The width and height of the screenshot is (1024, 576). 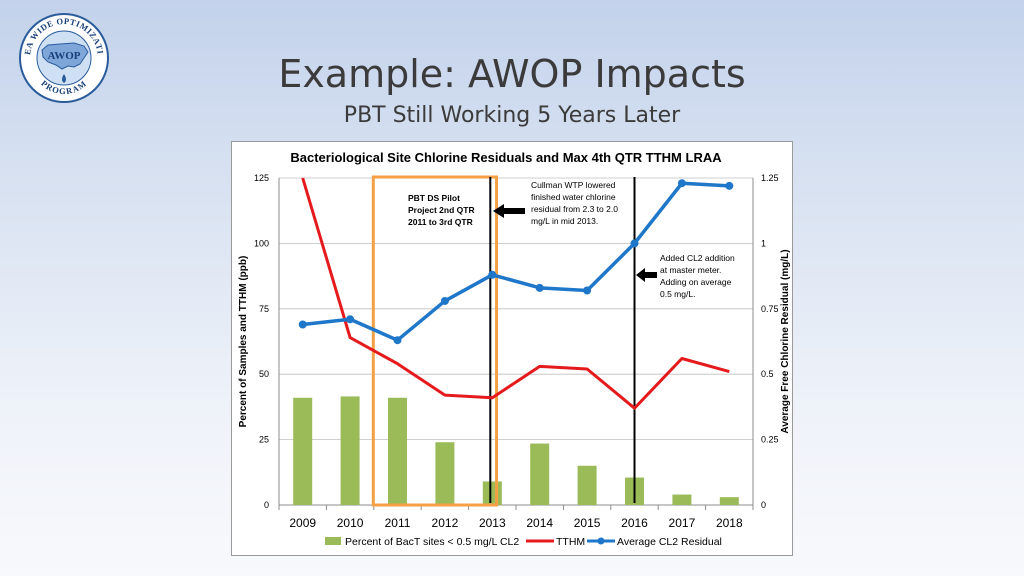 What do you see at coordinates (303, 451) in the screenshot?
I see `bar-bact-2009` at bounding box center [303, 451].